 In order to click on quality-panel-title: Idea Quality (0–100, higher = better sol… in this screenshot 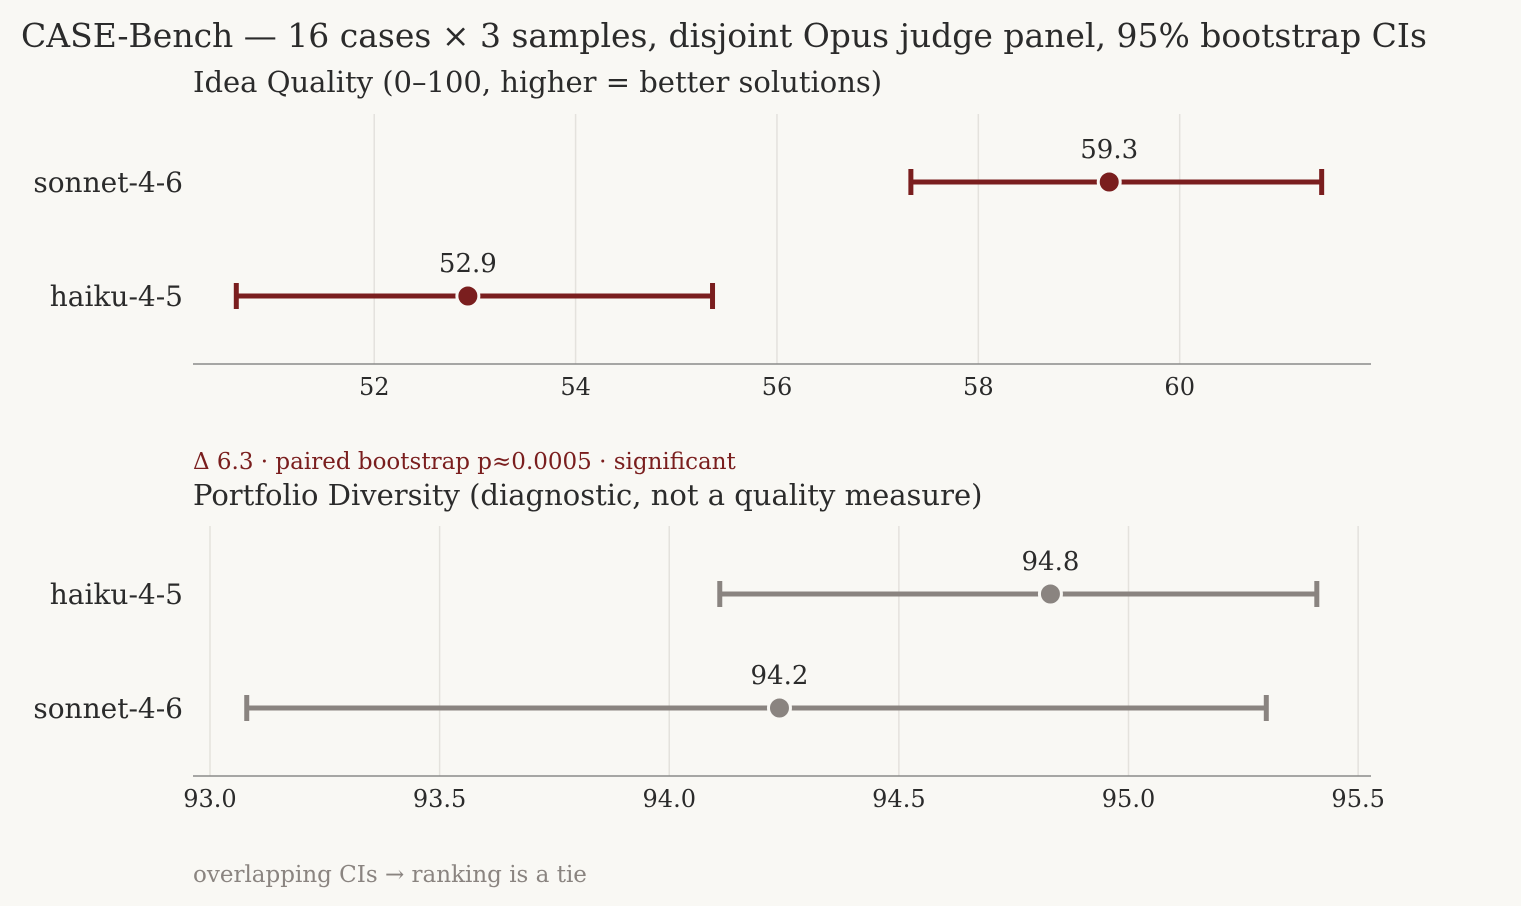, I will do `click(537, 82)`.